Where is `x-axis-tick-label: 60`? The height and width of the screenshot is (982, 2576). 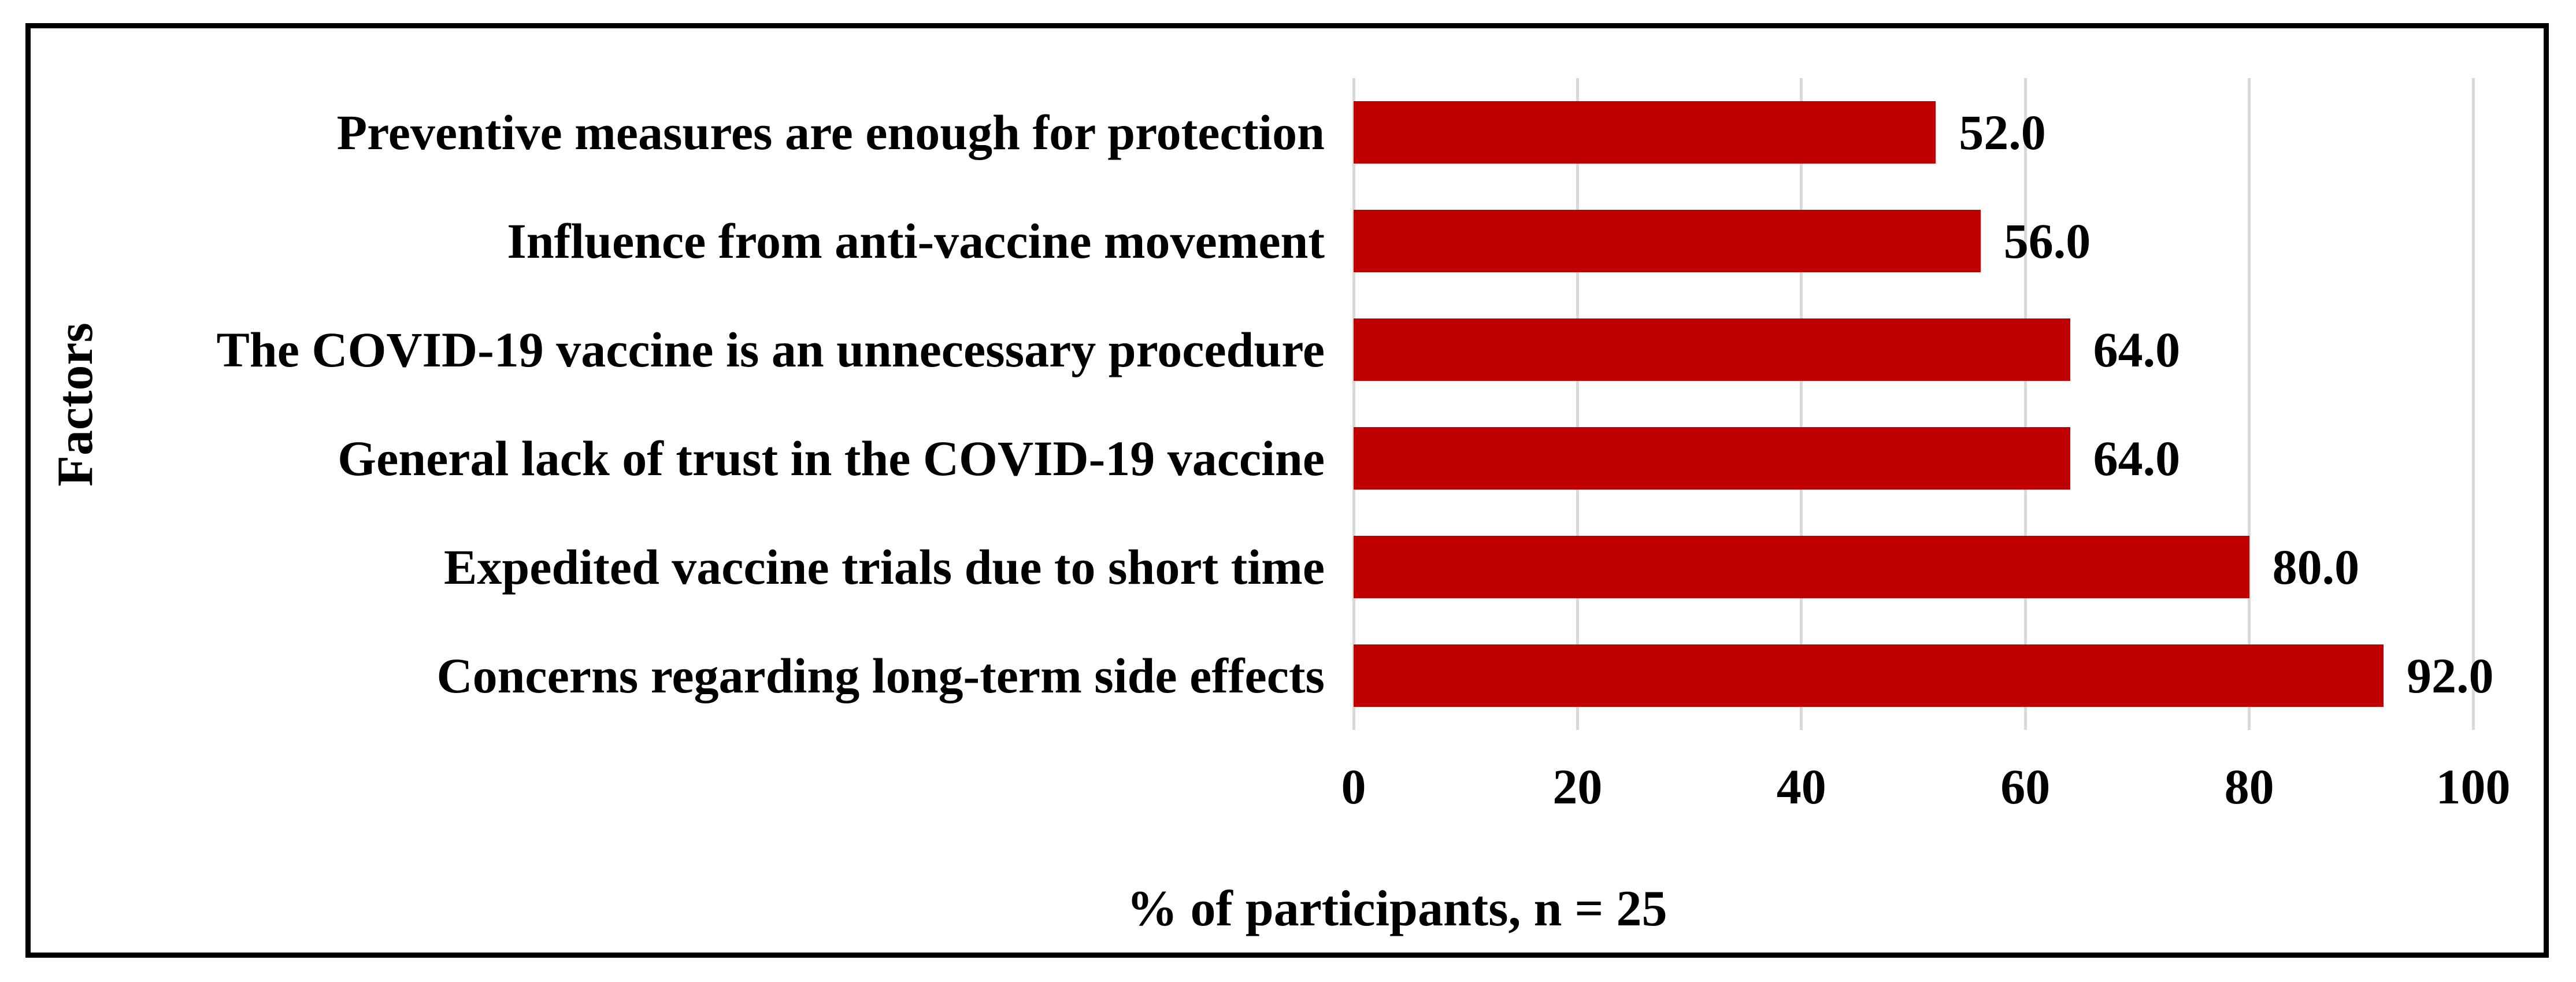
x-axis-tick-label: 60 is located at coordinates (2025, 786).